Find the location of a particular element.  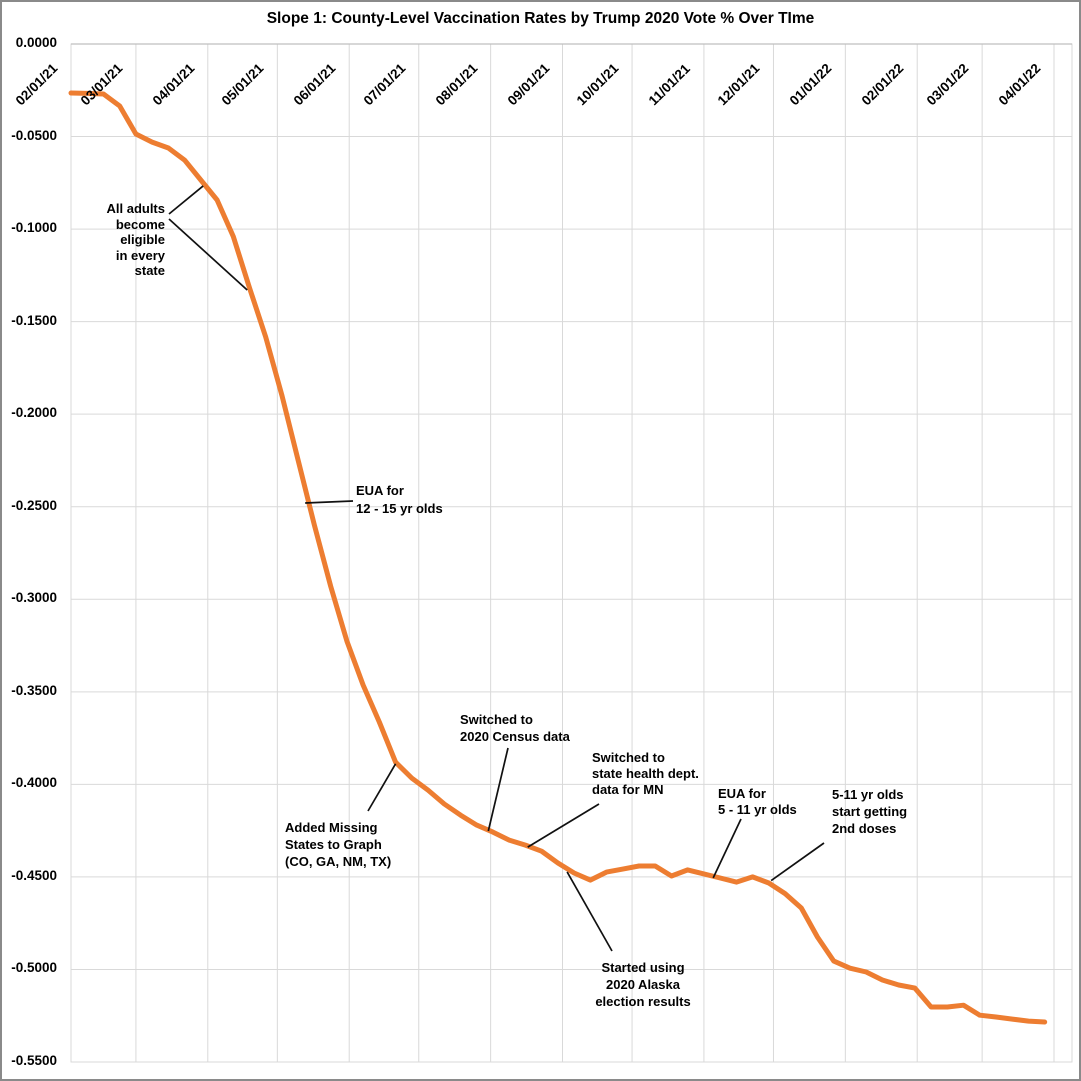

annotation-line: 5-11 yr olds is located at coordinates (868, 794).